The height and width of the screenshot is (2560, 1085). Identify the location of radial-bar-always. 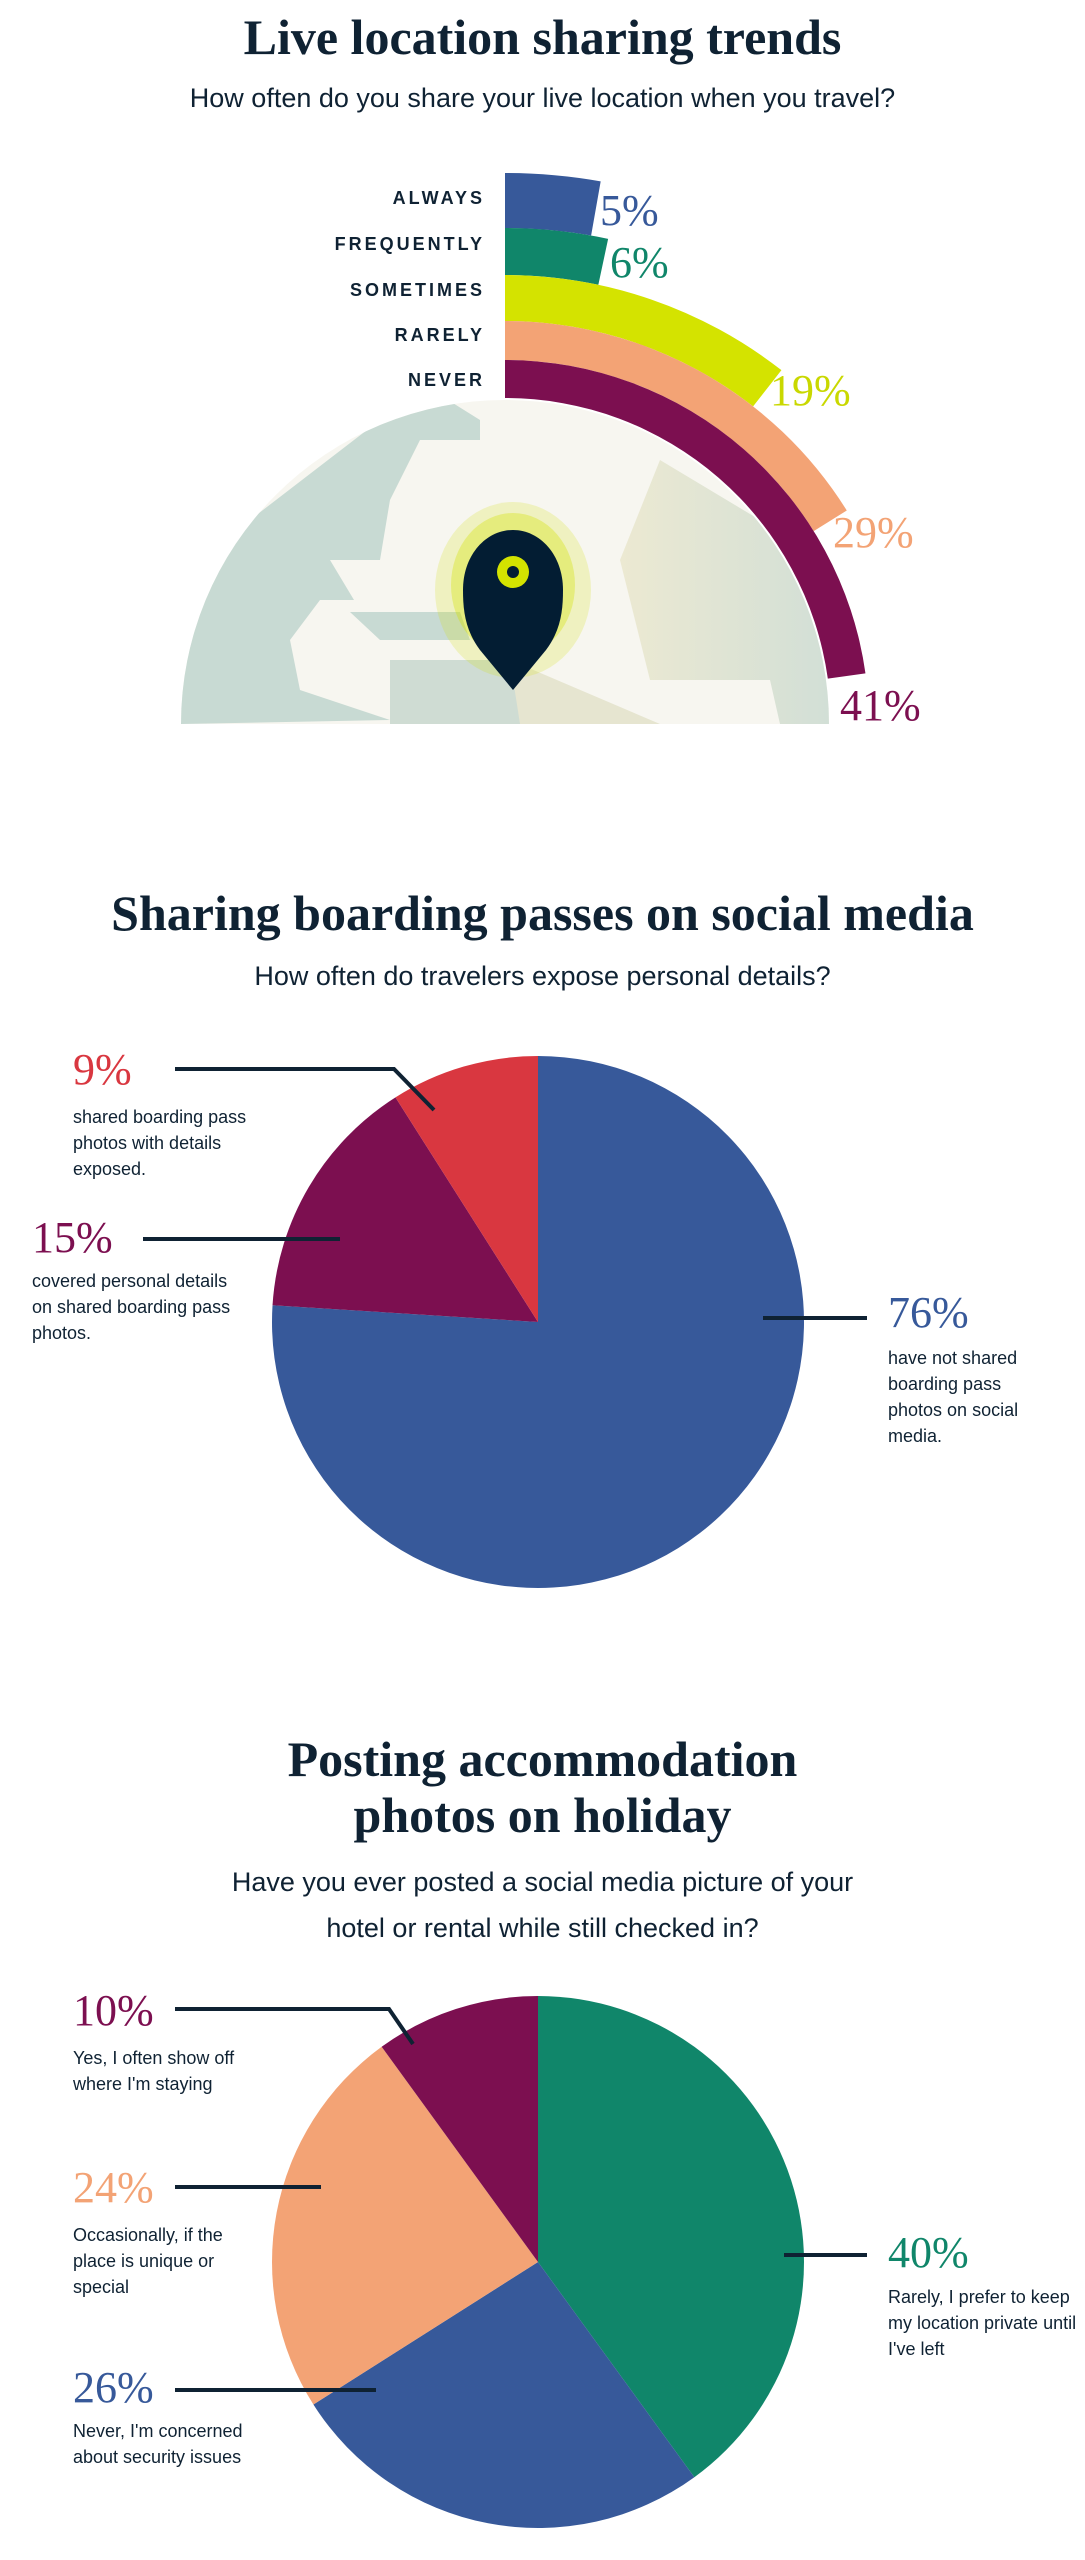
(553, 204).